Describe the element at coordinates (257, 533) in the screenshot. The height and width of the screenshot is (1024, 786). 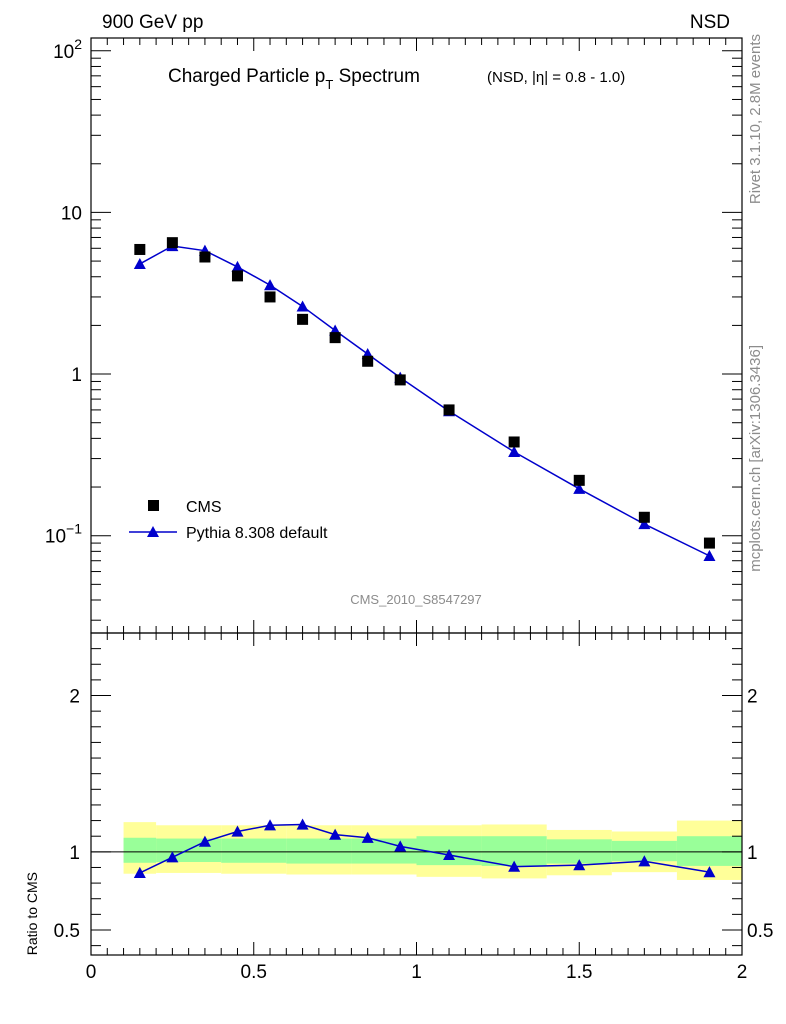
I see `legend-pythia-label: Pythia 8.308 default` at that location.